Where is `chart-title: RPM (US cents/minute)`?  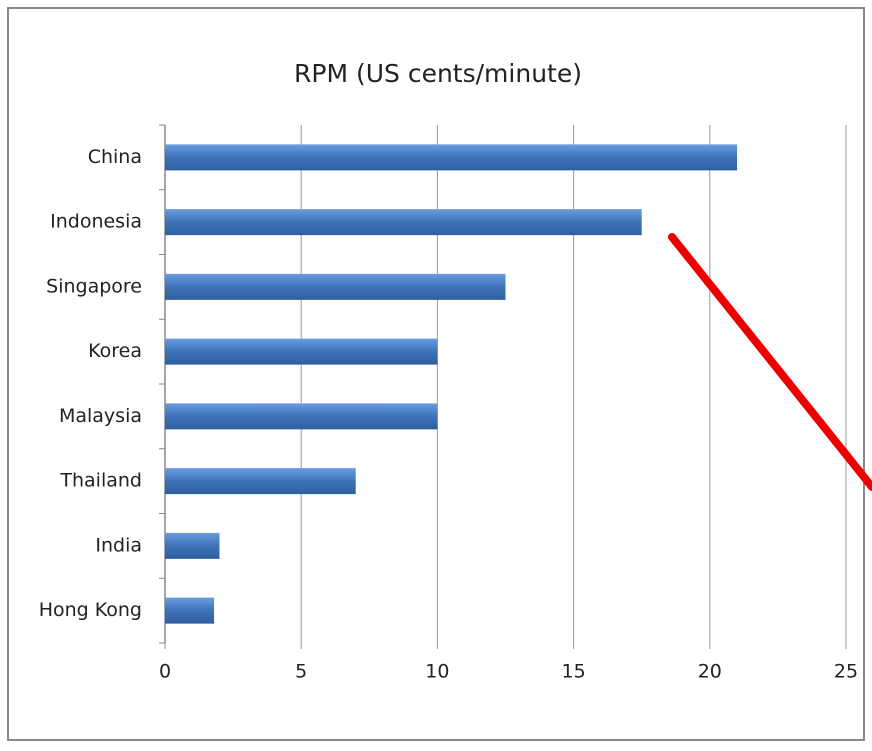 chart-title: RPM (US cents/minute) is located at coordinates (438, 73).